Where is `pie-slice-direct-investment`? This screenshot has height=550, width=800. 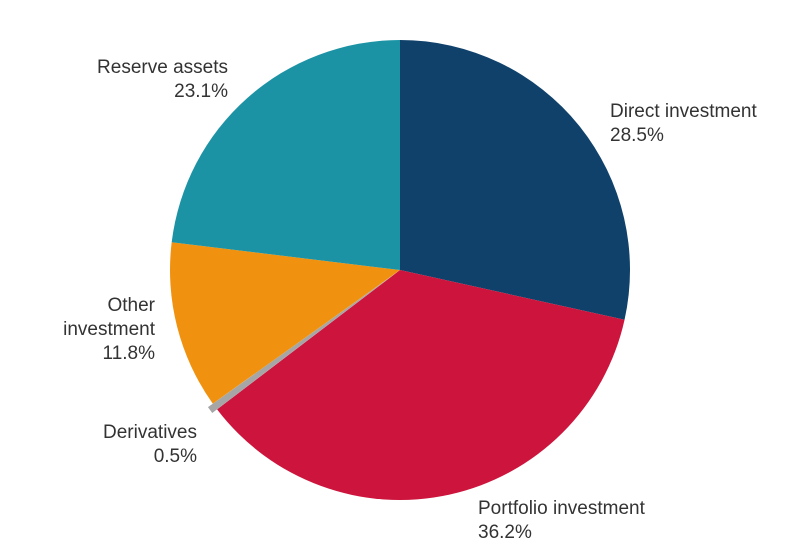
pie-slice-direct-investment is located at coordinates (515, 180).